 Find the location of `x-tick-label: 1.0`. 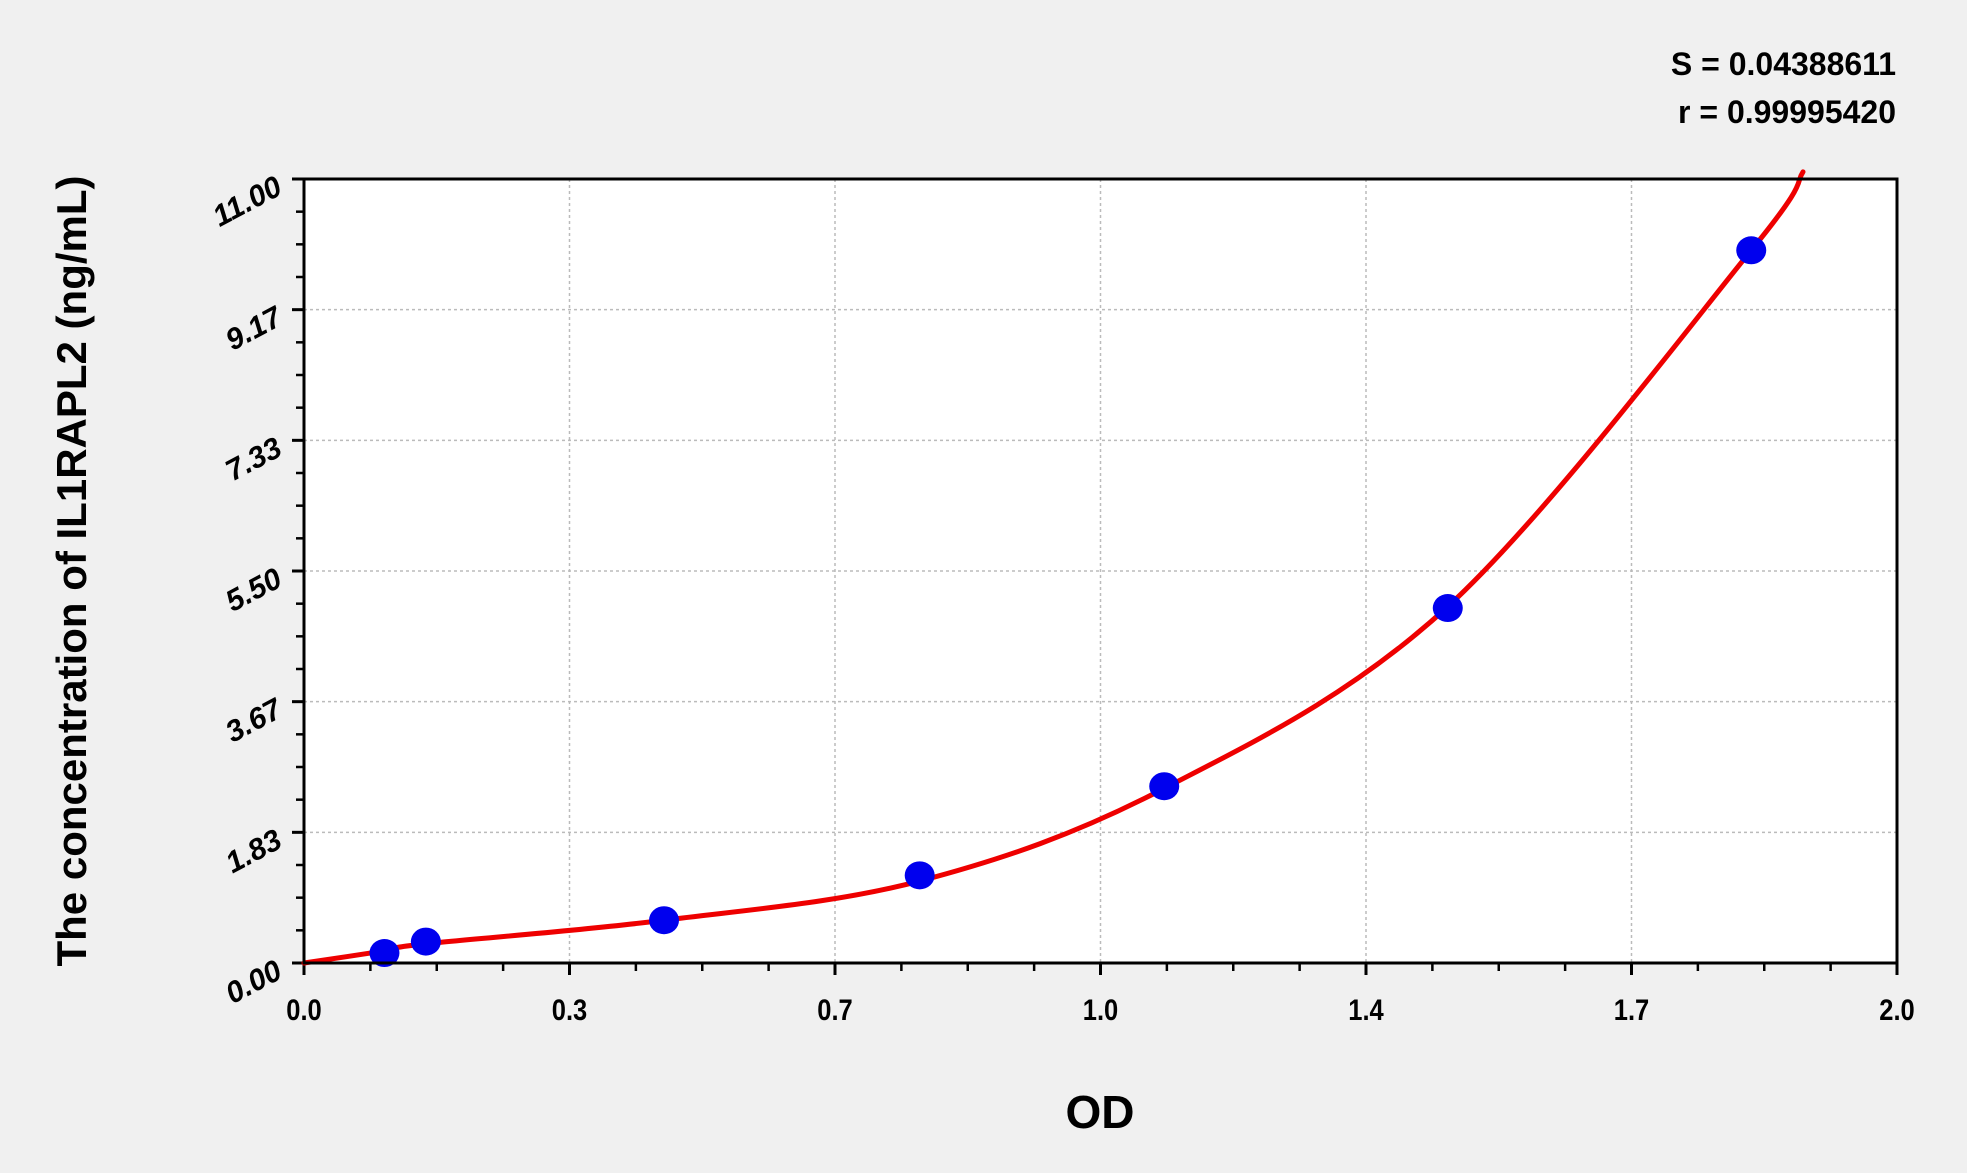

x-tick-label: 1.0 is located at coordinates (1100, 1009).